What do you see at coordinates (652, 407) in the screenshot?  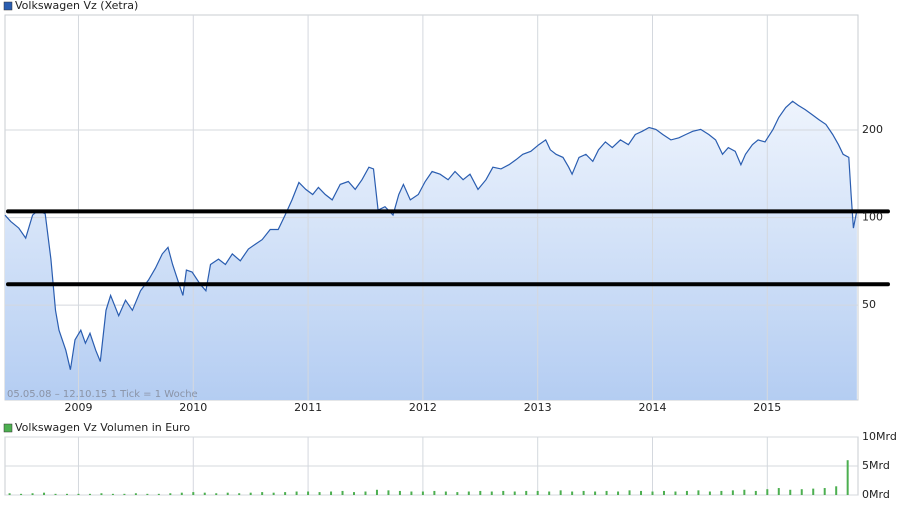 I see `x-tick-label: 2014` at bounding box center [652, 407].